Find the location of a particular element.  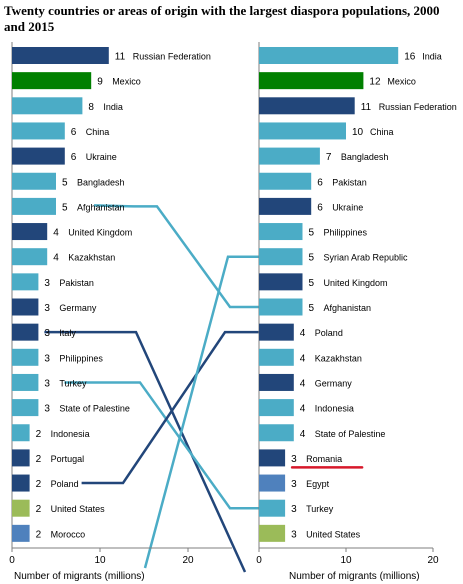

panel-2015-bar-china is located at coordinates (302, 131).